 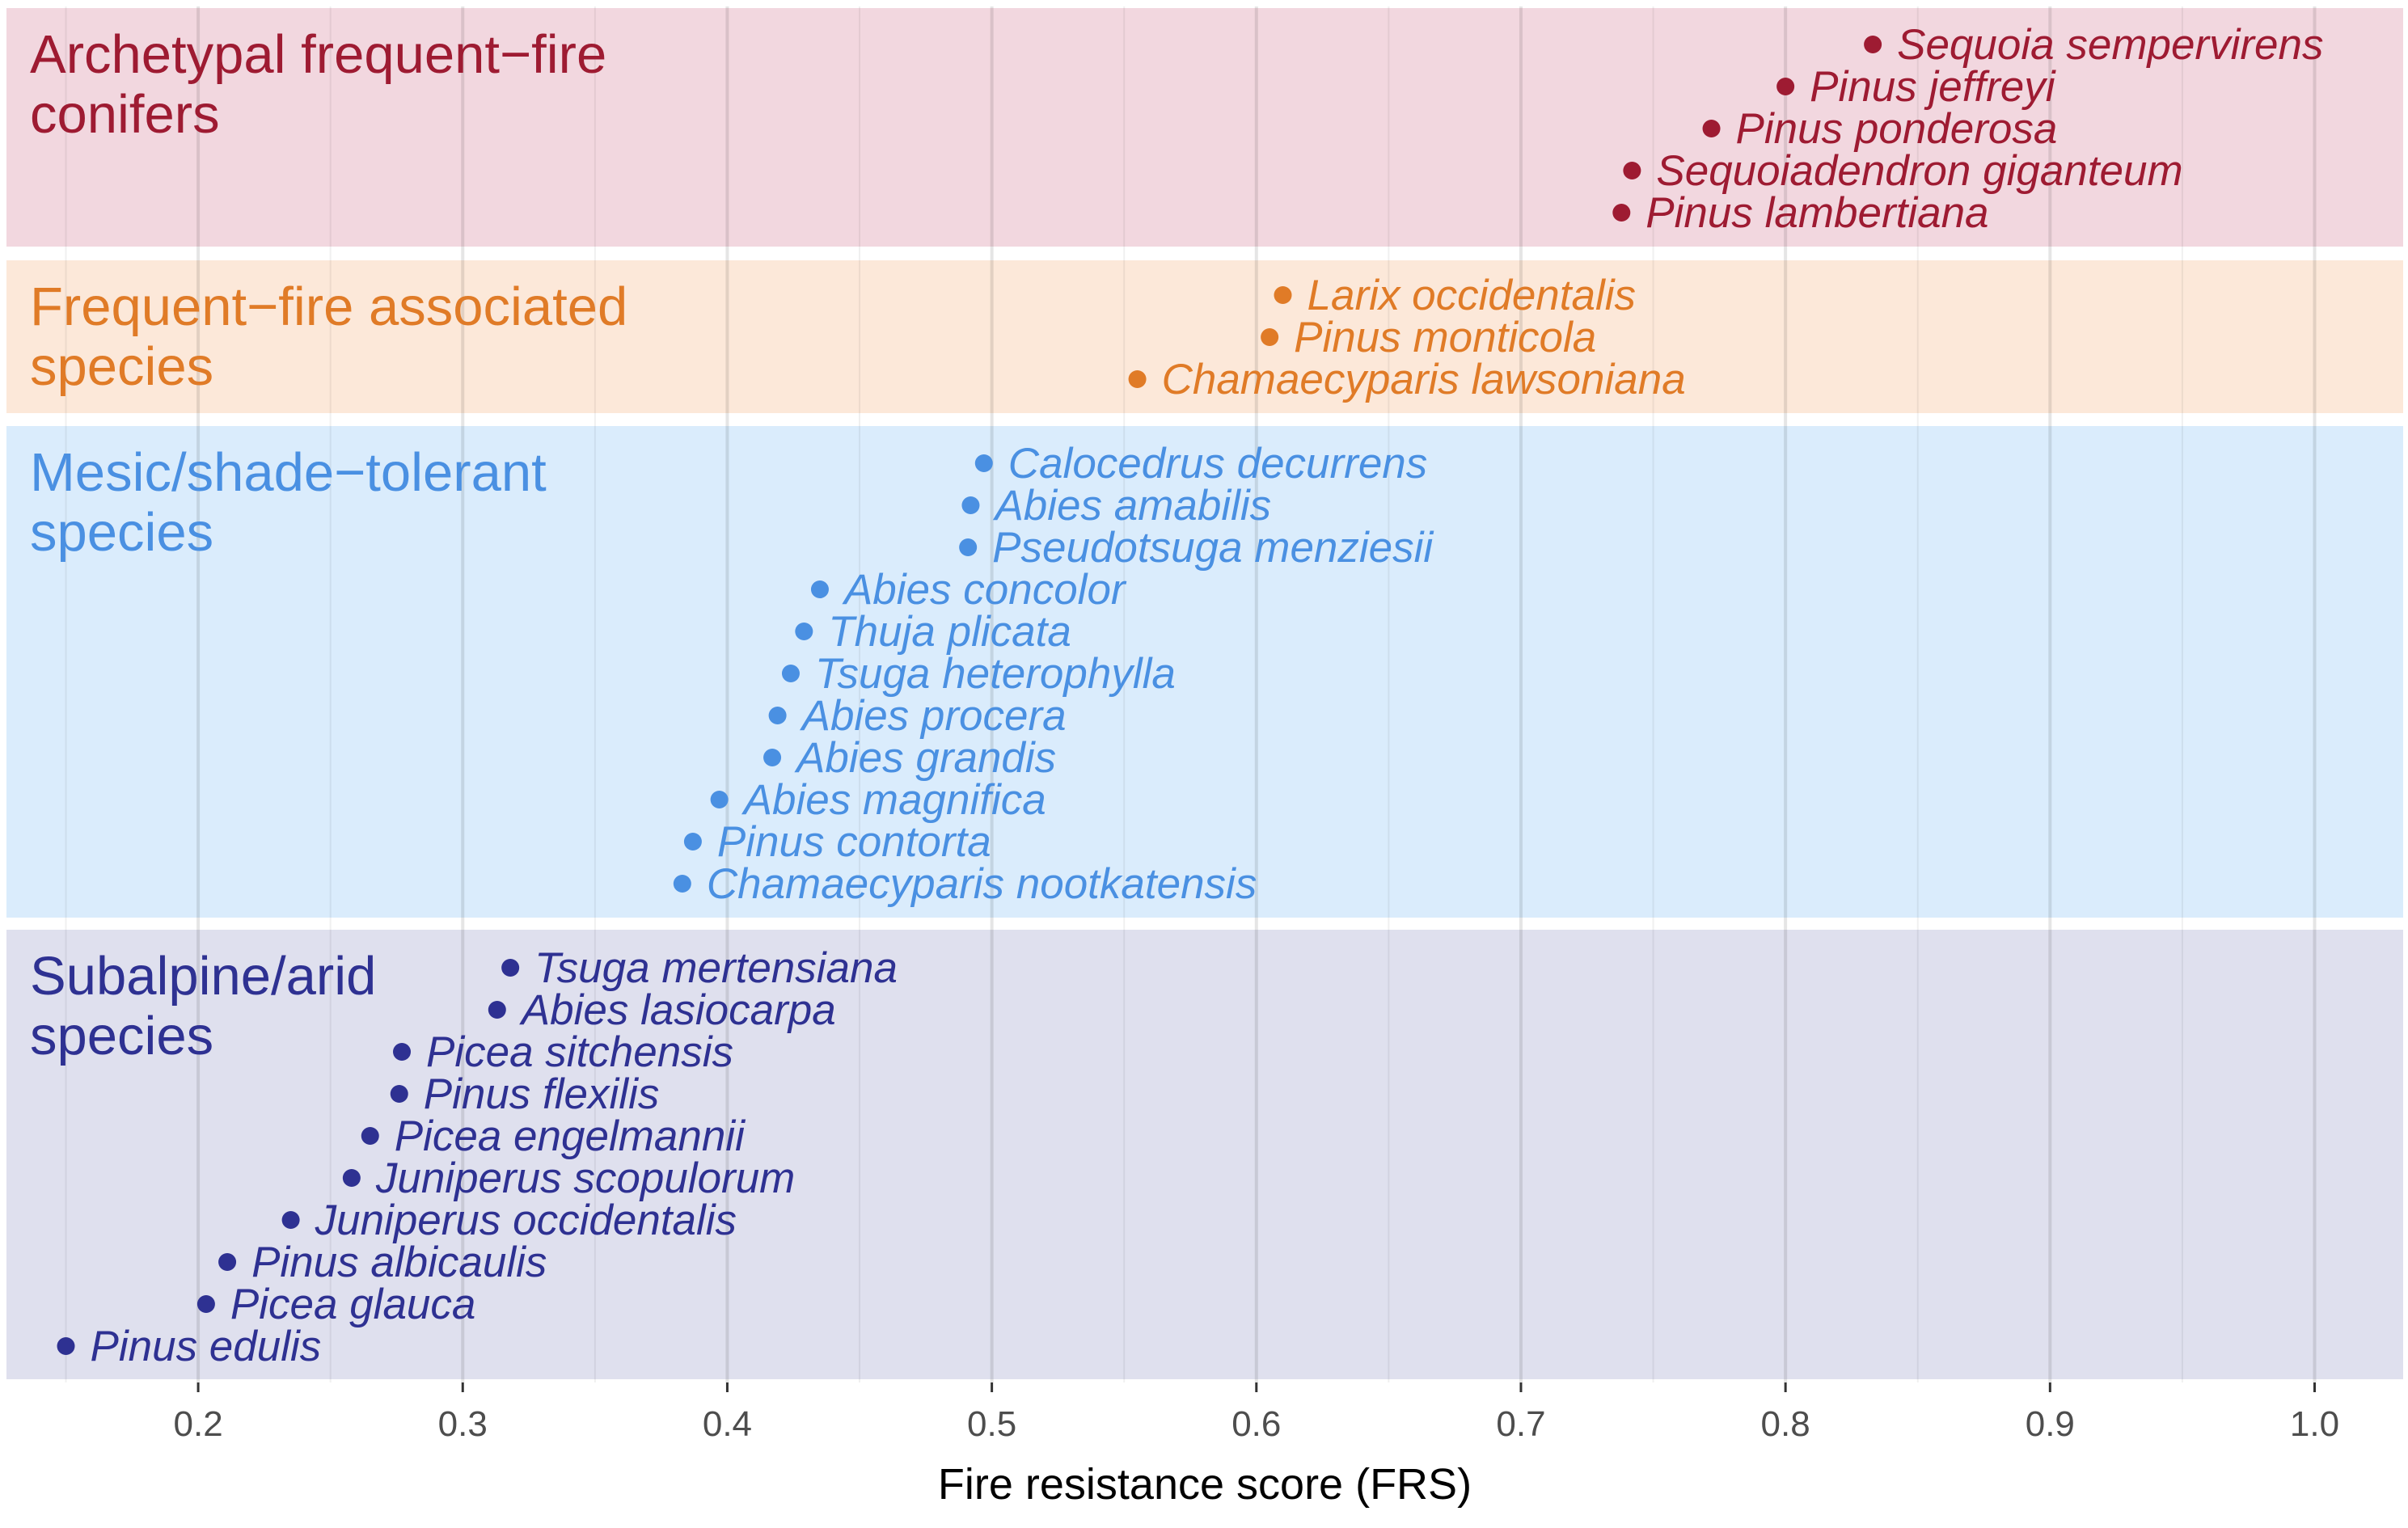 I want to click on species-label: Pinus monticola, so click(x=1445, y=337).